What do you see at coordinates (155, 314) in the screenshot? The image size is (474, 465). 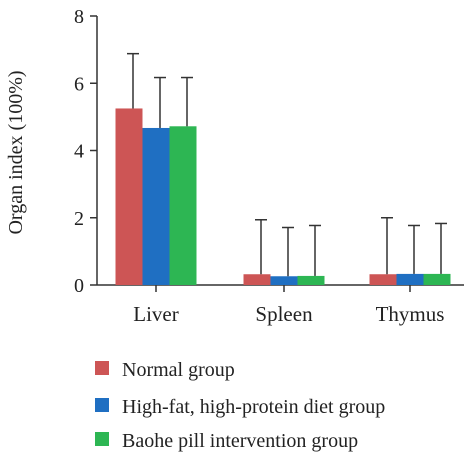 I see `x-tick-label-liver: Liver` at bounding box center [155, 314].